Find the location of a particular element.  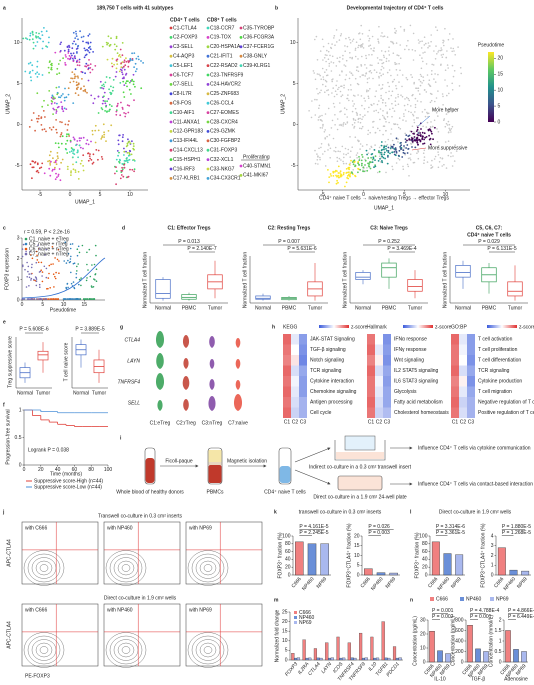

chart-title: IL-10 is located at coordinates (440, 679).